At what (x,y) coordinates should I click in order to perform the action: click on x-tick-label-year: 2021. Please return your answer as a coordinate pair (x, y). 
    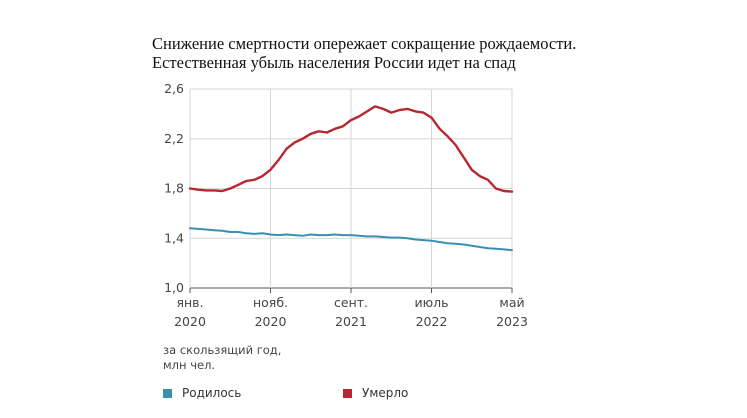
    Looking at the image, I should click on (351, 321).